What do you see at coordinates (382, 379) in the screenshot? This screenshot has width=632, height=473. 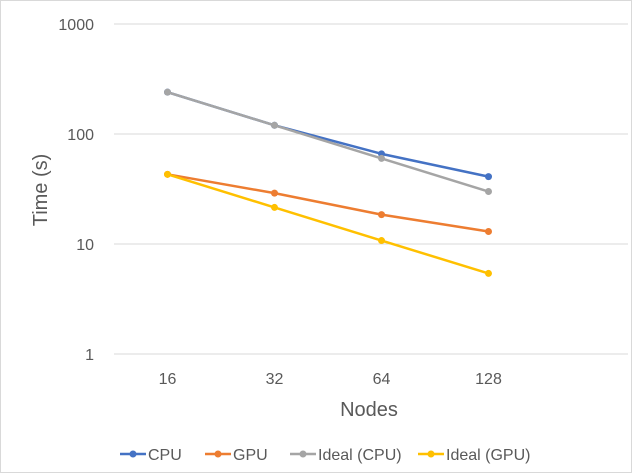 I see `x-tick-label: 64` at bounding box center [382, 379].